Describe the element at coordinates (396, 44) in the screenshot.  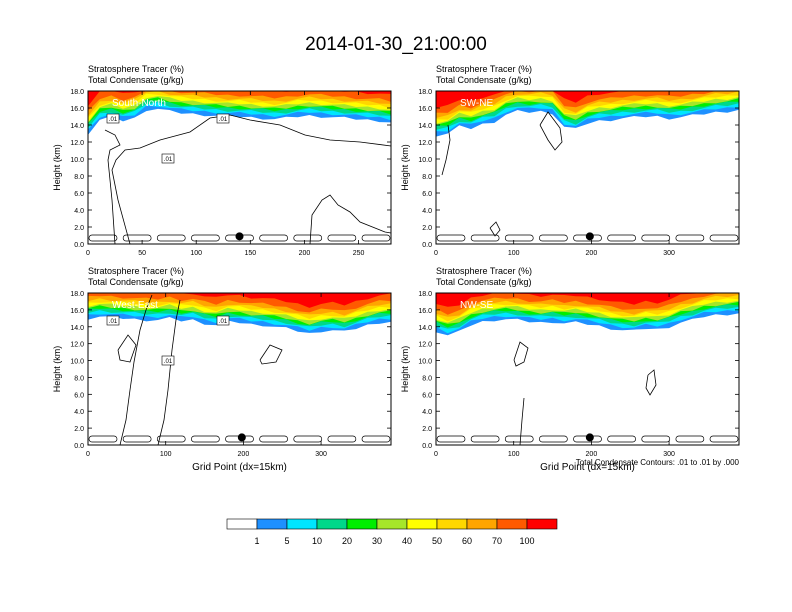
I see `figure-title: 2014-01-30_21:00:00` at that location.